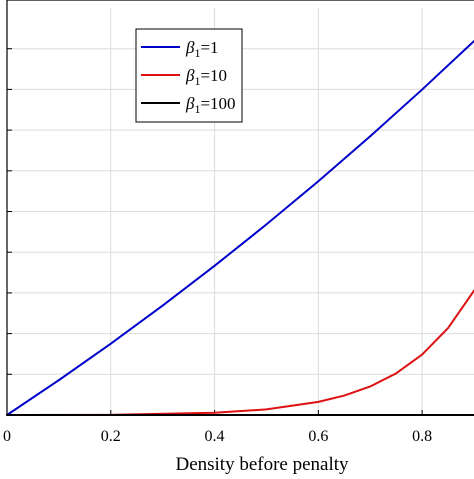  What do you see at coordinates (206, 77) in the screenshot?
I see `legend-label-2: β1=10` at bounding box center [206, 77].